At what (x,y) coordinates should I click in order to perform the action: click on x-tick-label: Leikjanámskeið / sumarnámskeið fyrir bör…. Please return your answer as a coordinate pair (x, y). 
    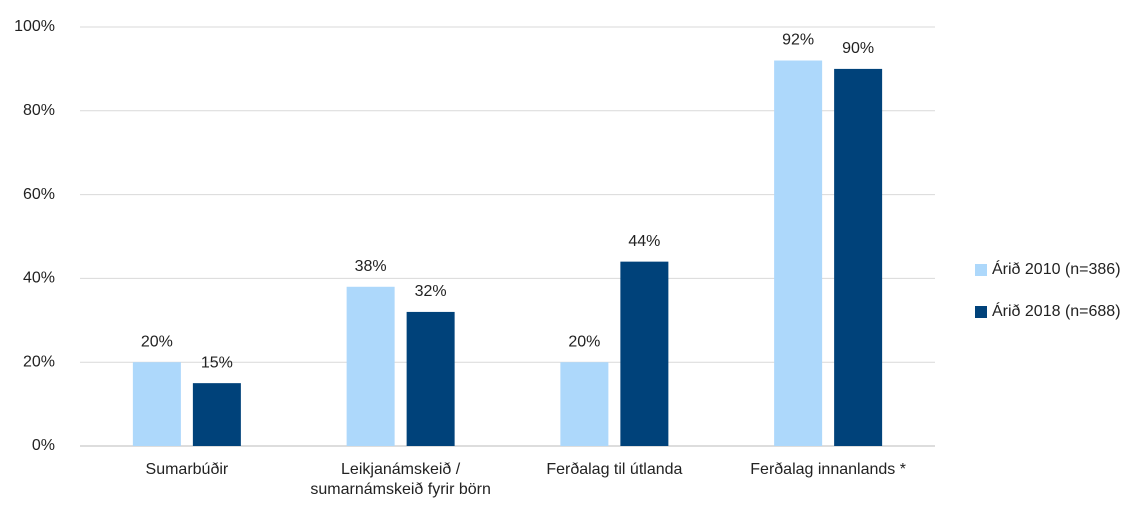
    Looking at the image, I should click on (400, 479).